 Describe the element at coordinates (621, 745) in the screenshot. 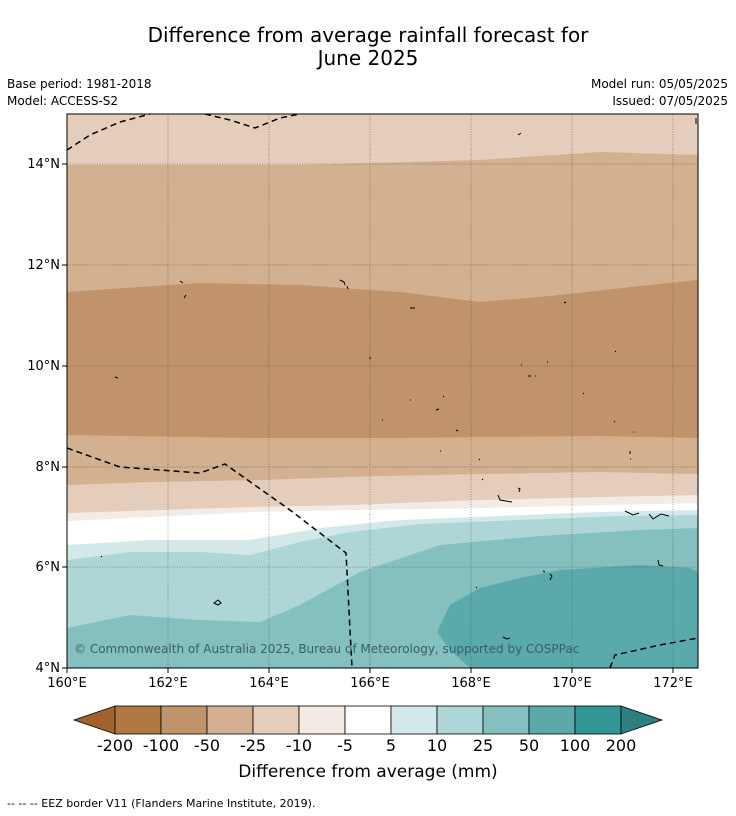

I see `colorbar-label: 200` at that location.